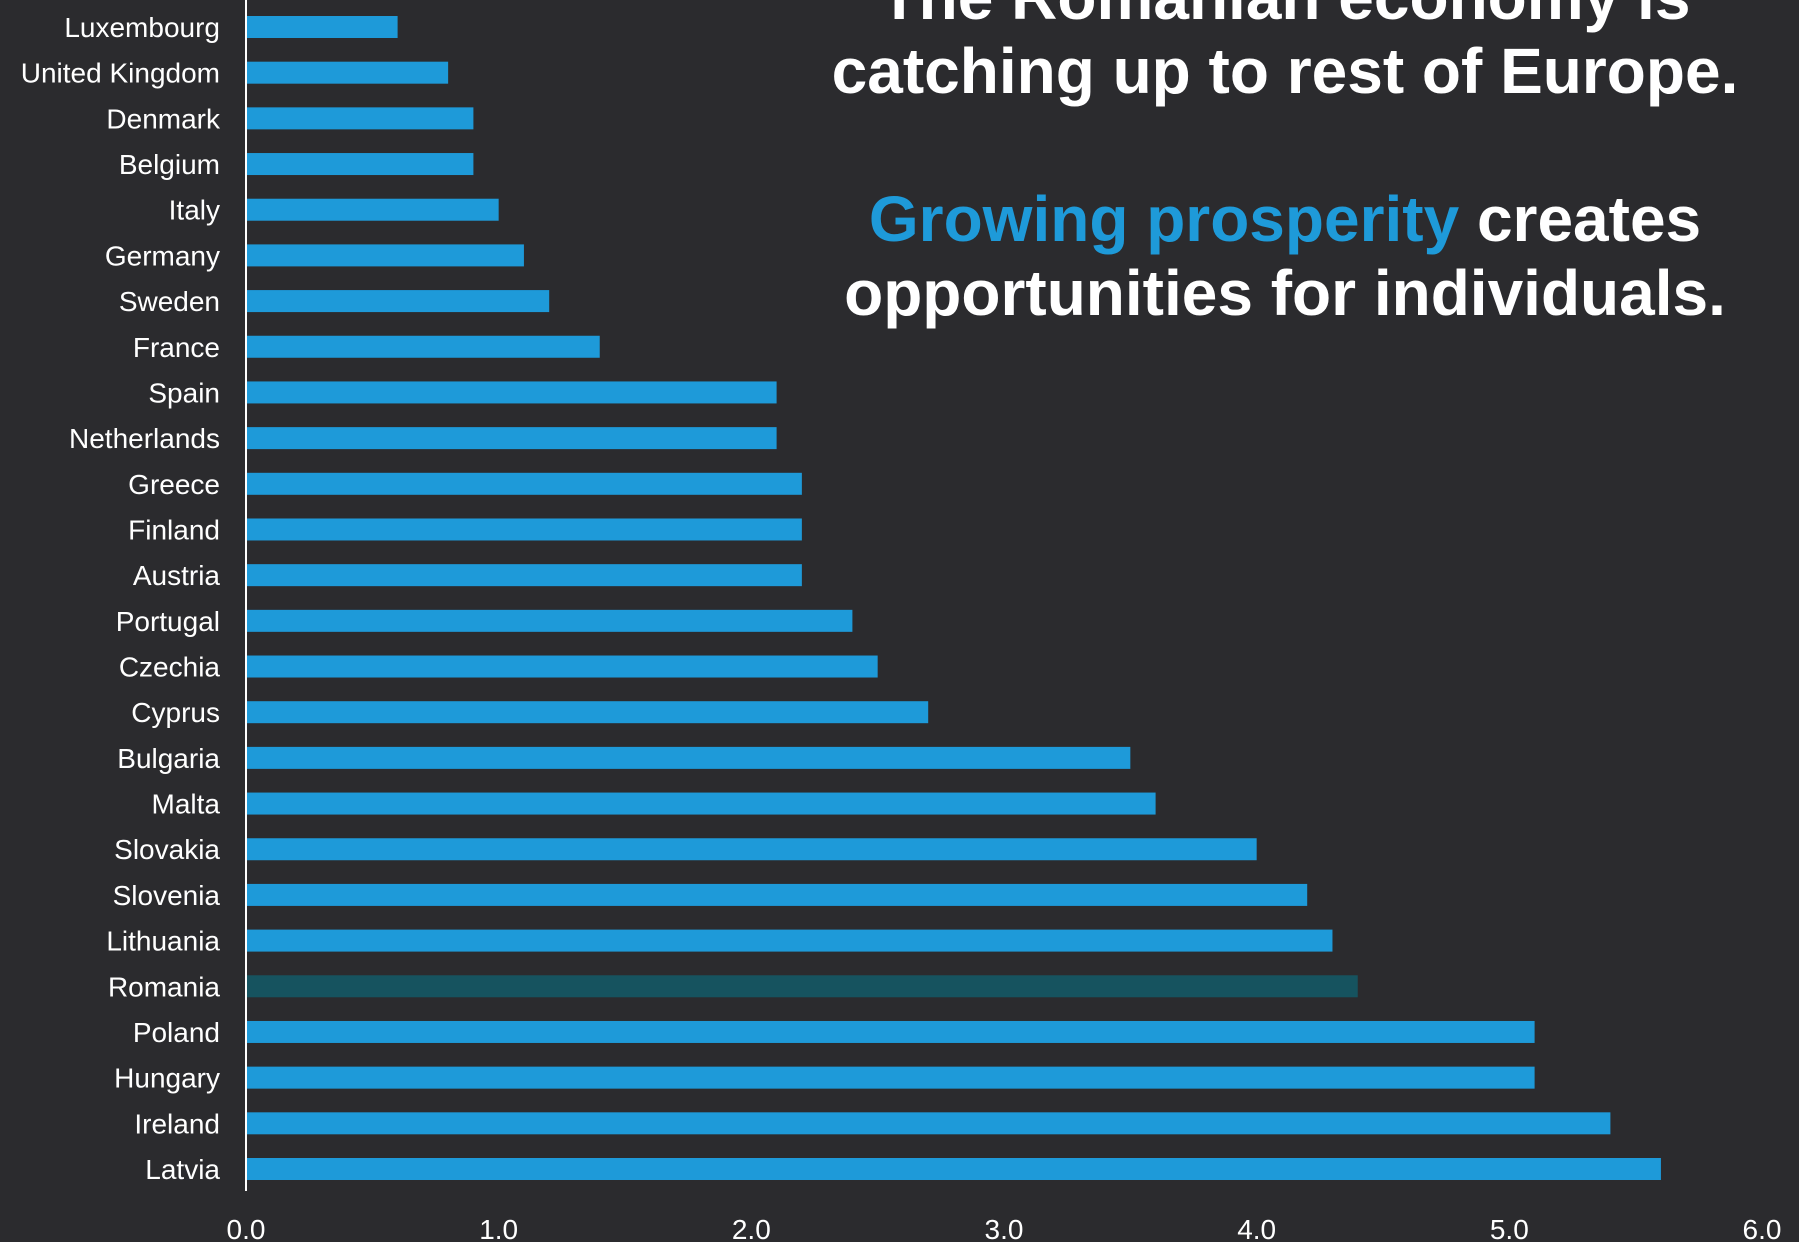 The image size is (1799, 1242). Describe the element at coordinates (175, 712) in the screenshot. I see `category-label-cyprus: Cyprus` at that location.